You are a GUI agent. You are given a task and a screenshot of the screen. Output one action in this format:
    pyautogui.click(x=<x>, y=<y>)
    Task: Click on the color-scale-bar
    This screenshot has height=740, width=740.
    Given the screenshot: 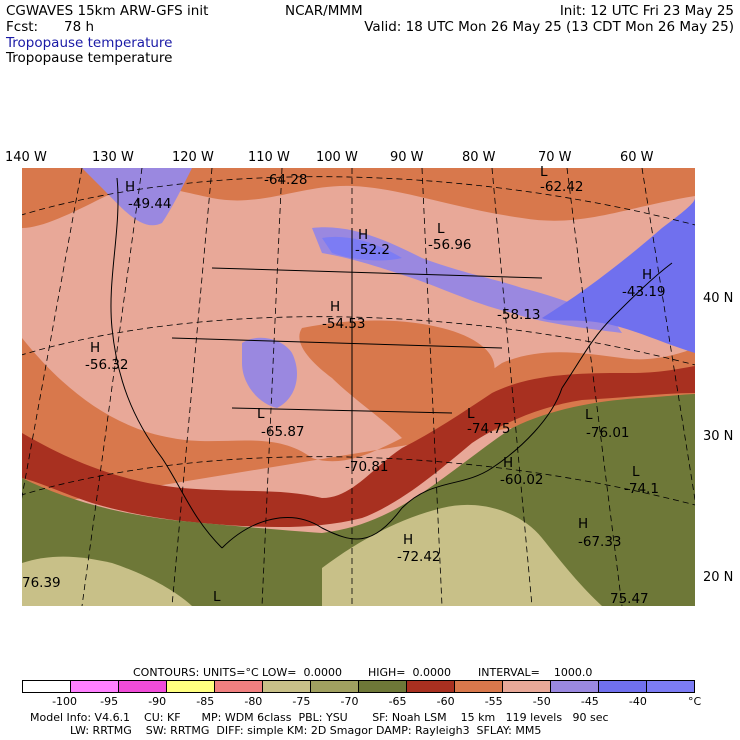 What is the action you would take?
    pyautogui.click(x=358, y=686)
    